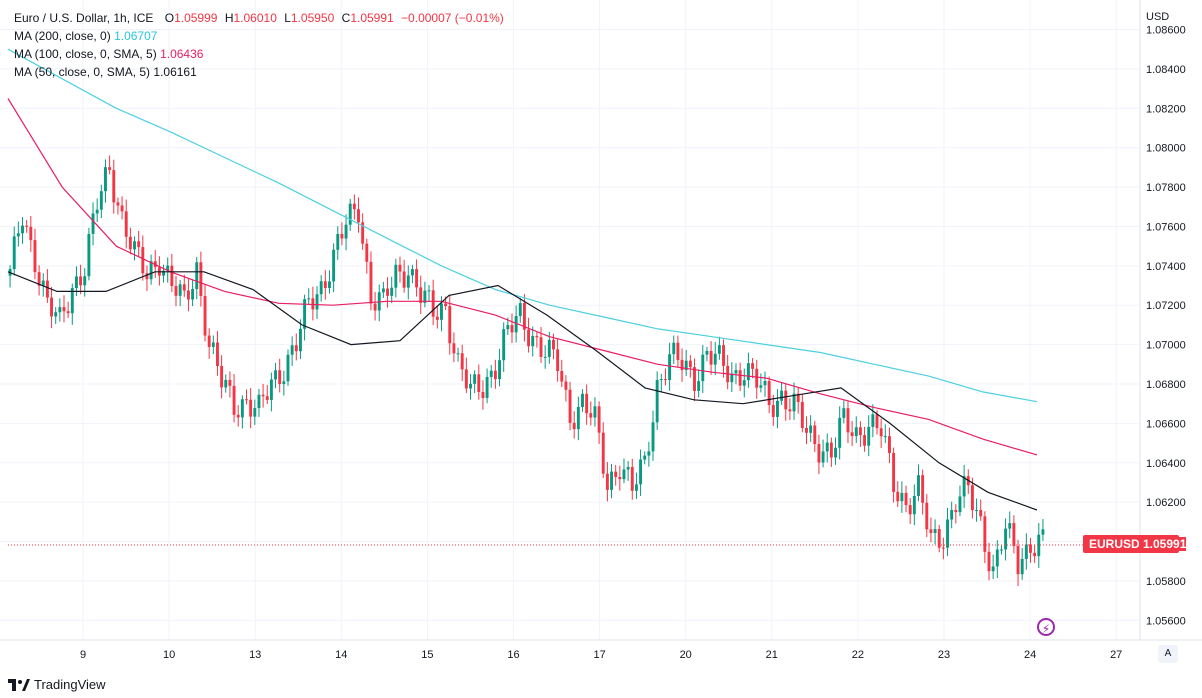  What do you see at coordinates (452, 18) in the screenshot?
I see `change-value: −0.00007 (−0.01%)` at bounding box center [452, 18].